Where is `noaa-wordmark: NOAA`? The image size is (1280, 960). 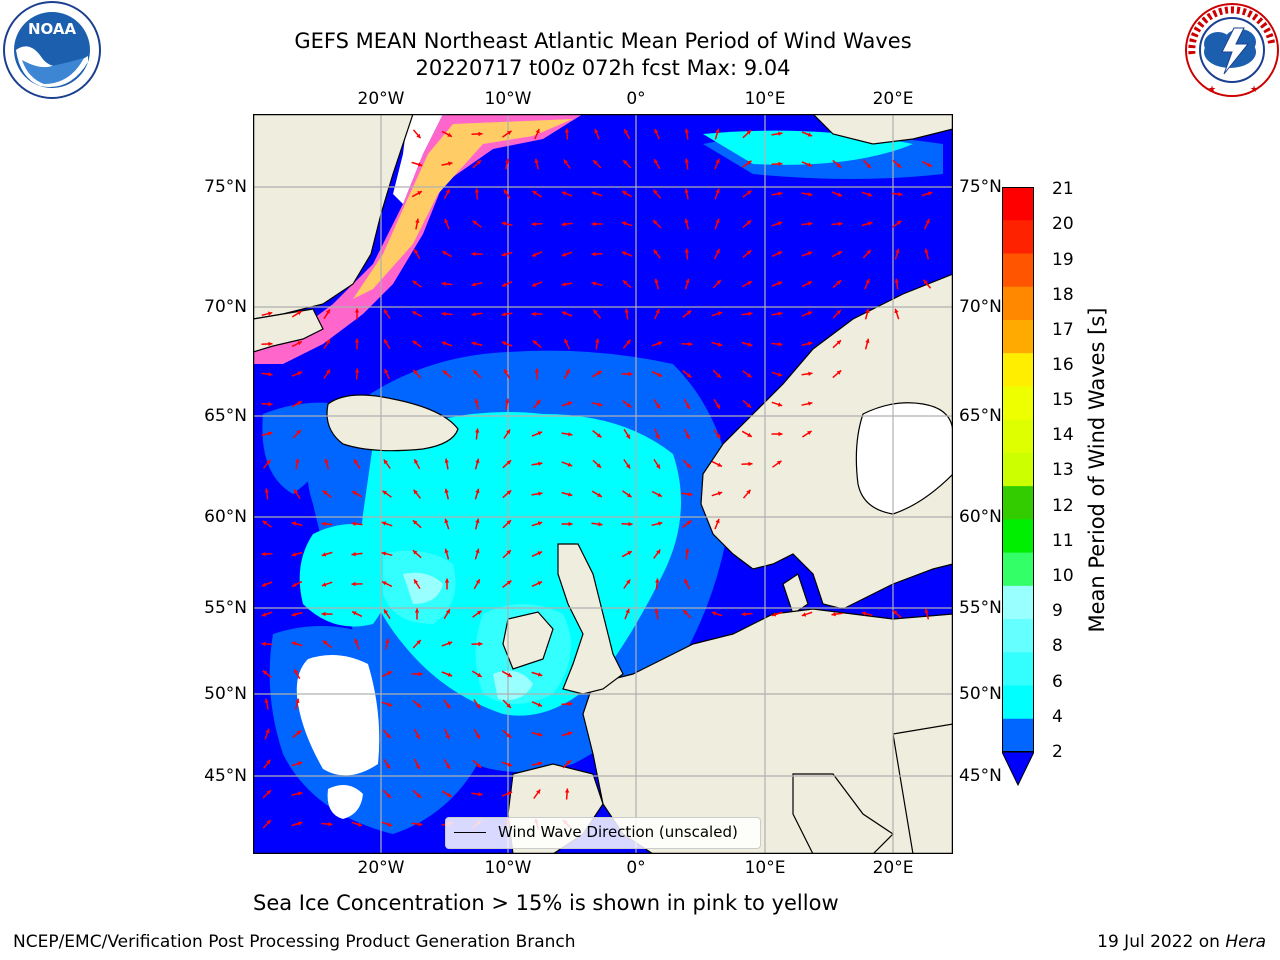 noaa-wordmark: NOAA is located at coordinates (52, 29).